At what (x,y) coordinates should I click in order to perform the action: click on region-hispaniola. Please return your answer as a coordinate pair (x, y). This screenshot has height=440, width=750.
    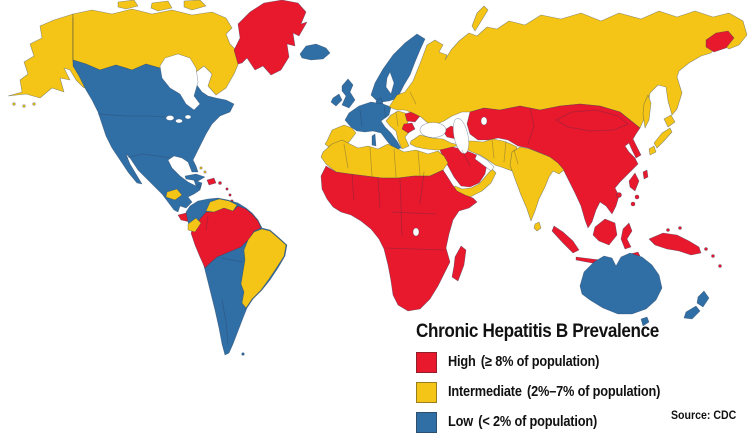
    Looking at the image, I should click on (211, 181).